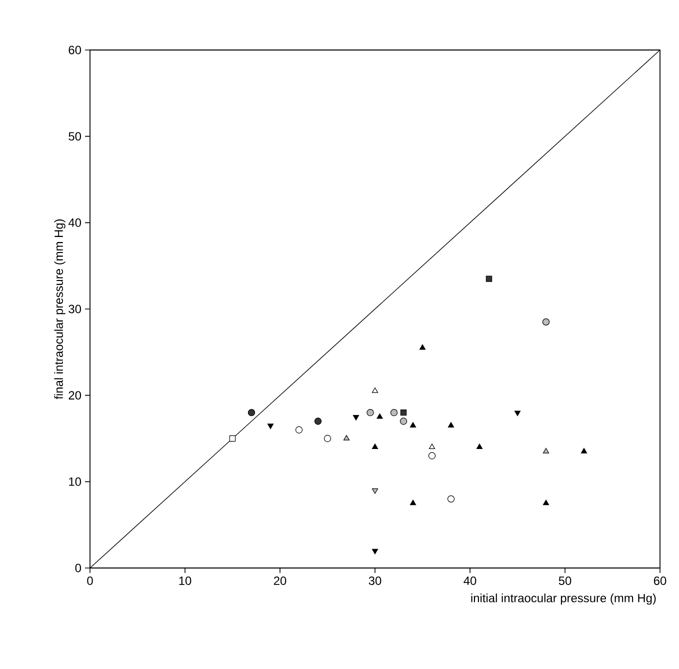 This screenshot has height=669, width=679. What do you see at coordinates (185, 580) in the screenshot?
I see `x-tick-label: 10` at bounding box center [185, 580].